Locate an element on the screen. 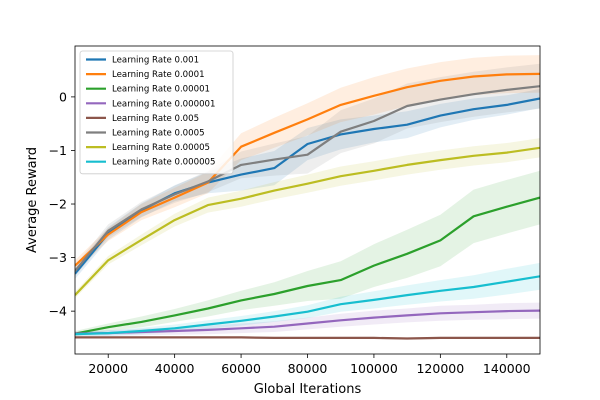 This screenshot has height=400, width=600. legend-entry: Learning Rate 0.000001 is located at coordinates (150, 104).